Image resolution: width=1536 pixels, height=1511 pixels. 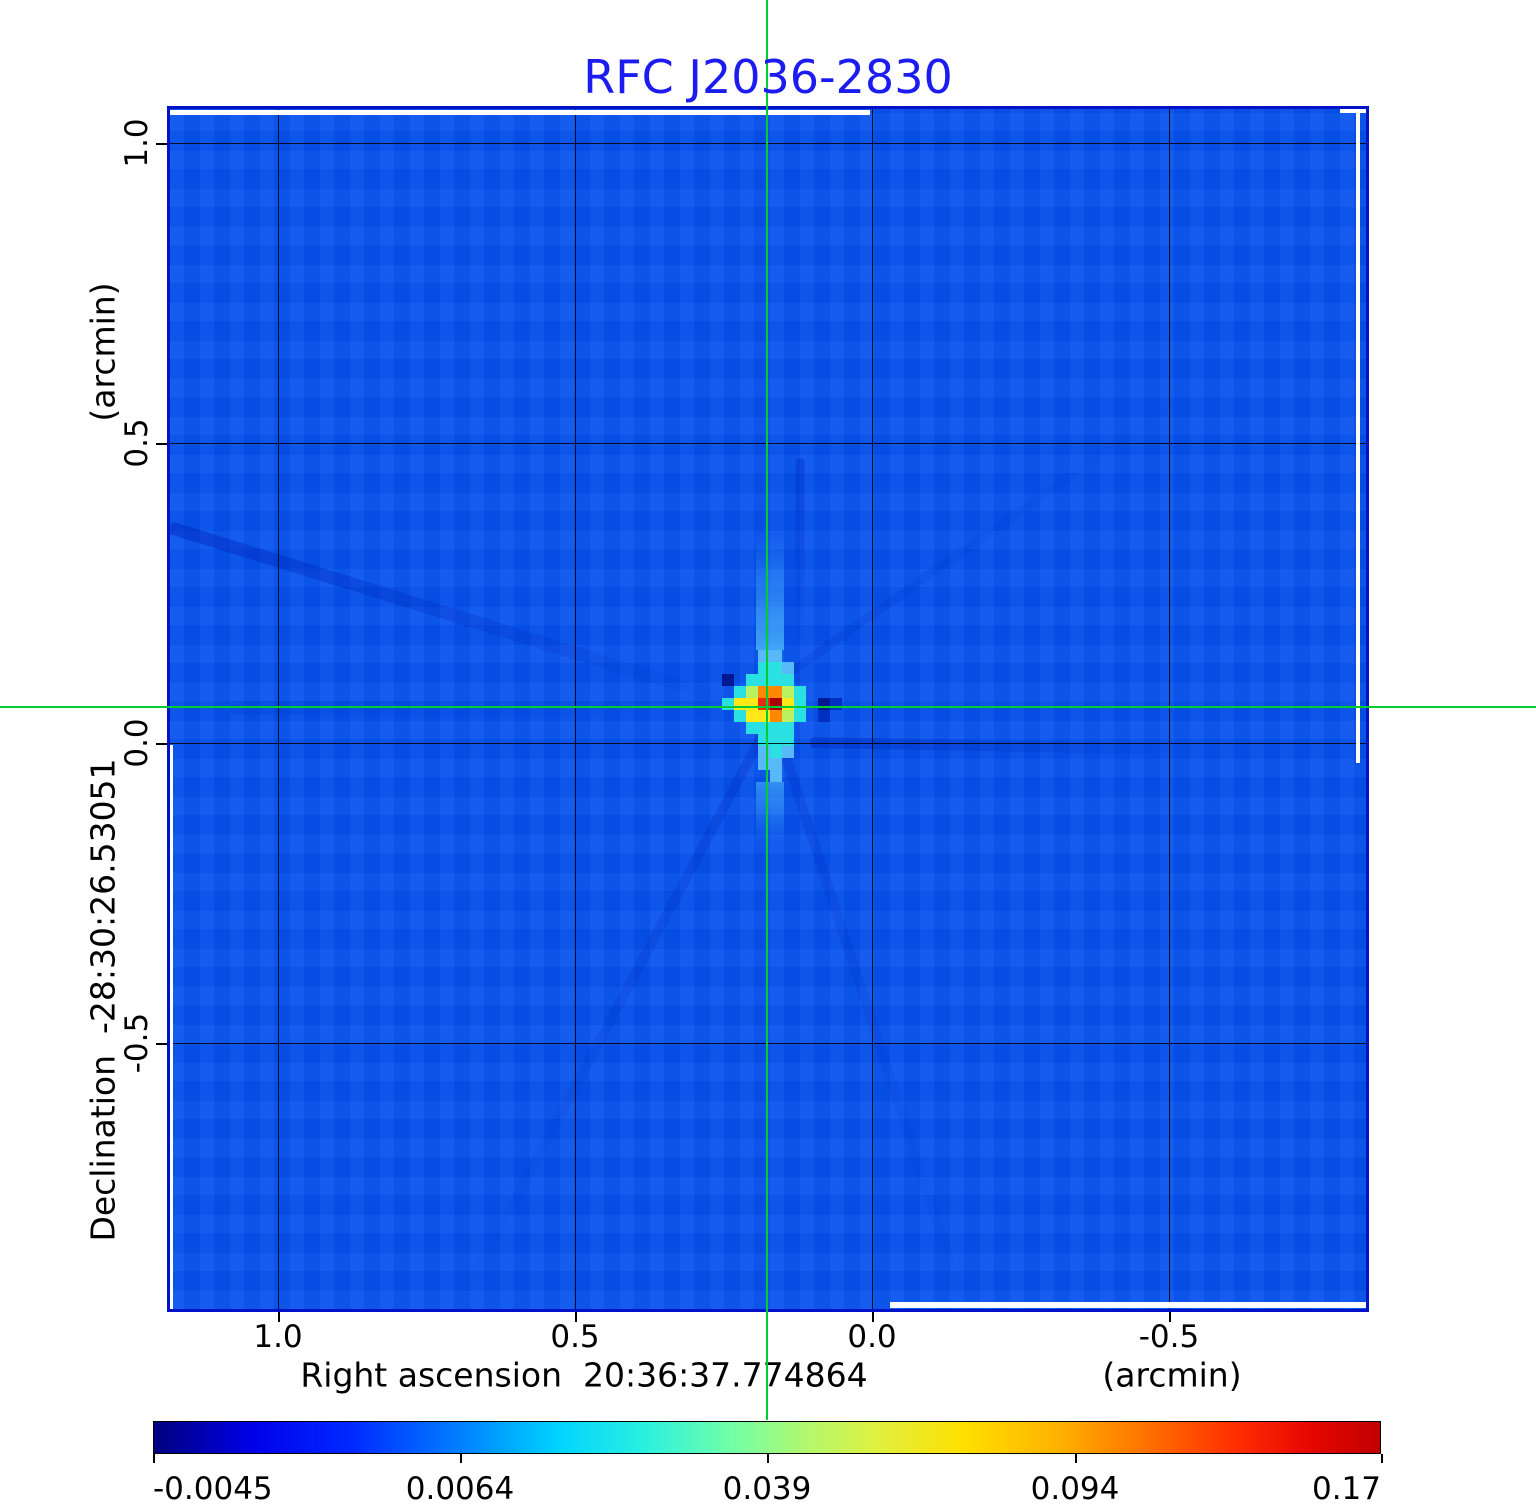 What do you see at coordinates (575, 1337) in the screenshot?
I see `x-tick-label: 0.5` at bounding box center [575, 1337].